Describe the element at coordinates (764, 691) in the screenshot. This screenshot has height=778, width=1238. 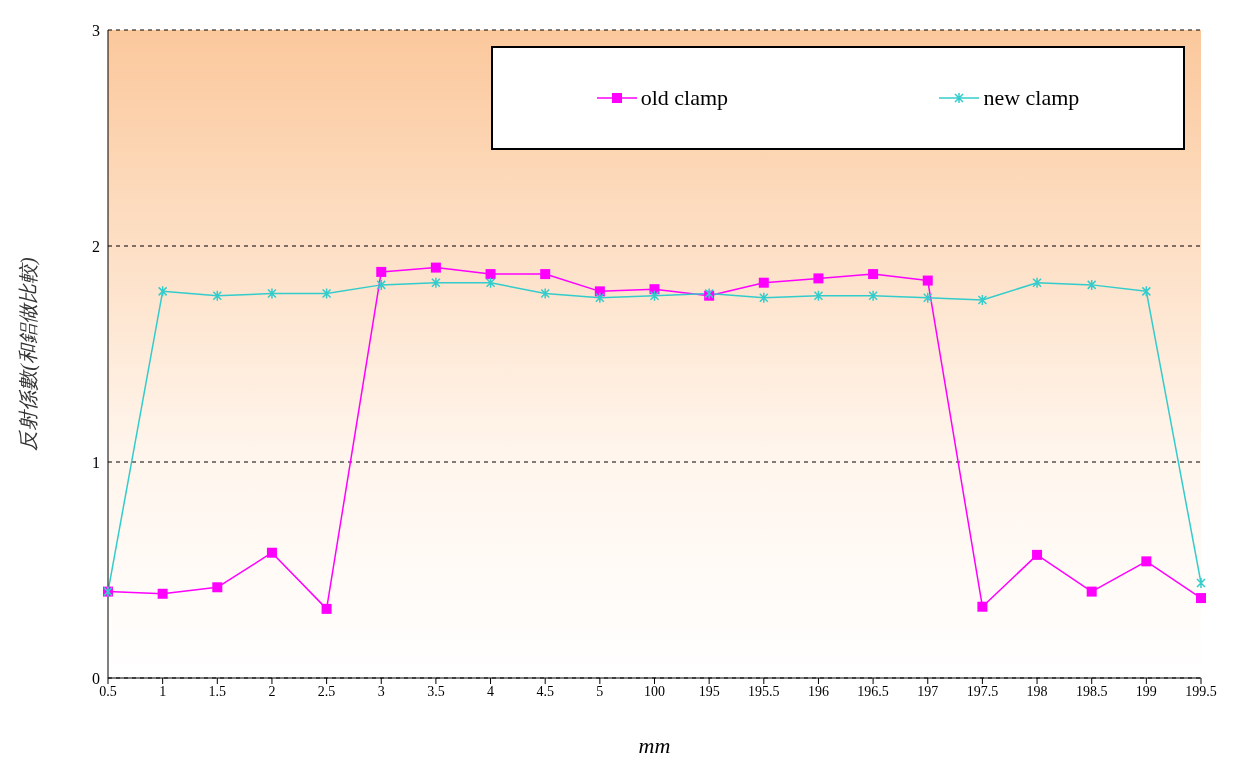
I see `x-tick-label: 195.5` at that location.